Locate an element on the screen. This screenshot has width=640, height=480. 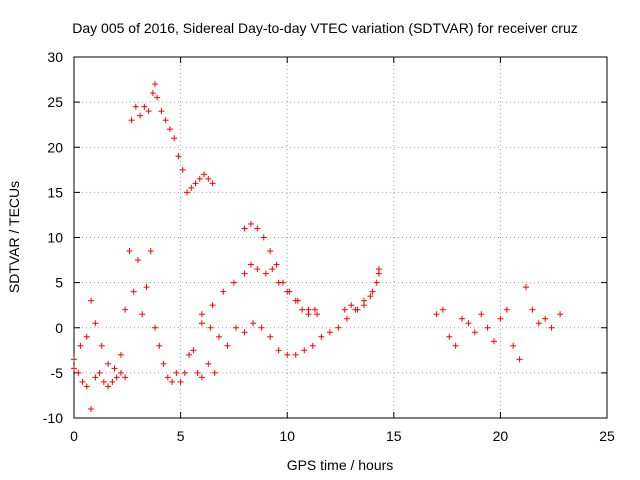
y-tick-label-6: 20 is located at coordinates (55, 147).